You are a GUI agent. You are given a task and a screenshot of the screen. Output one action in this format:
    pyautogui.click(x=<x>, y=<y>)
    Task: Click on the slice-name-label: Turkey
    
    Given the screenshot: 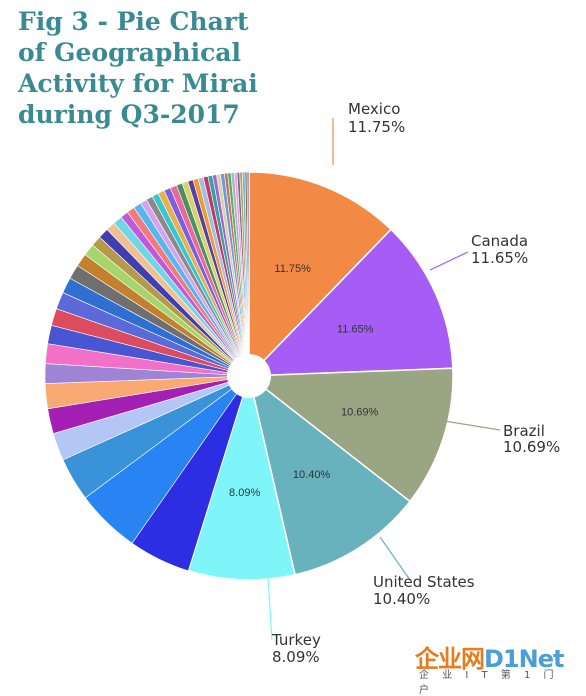 What is the action you would take?
    pyautogui.click(x=296, y=640)
    